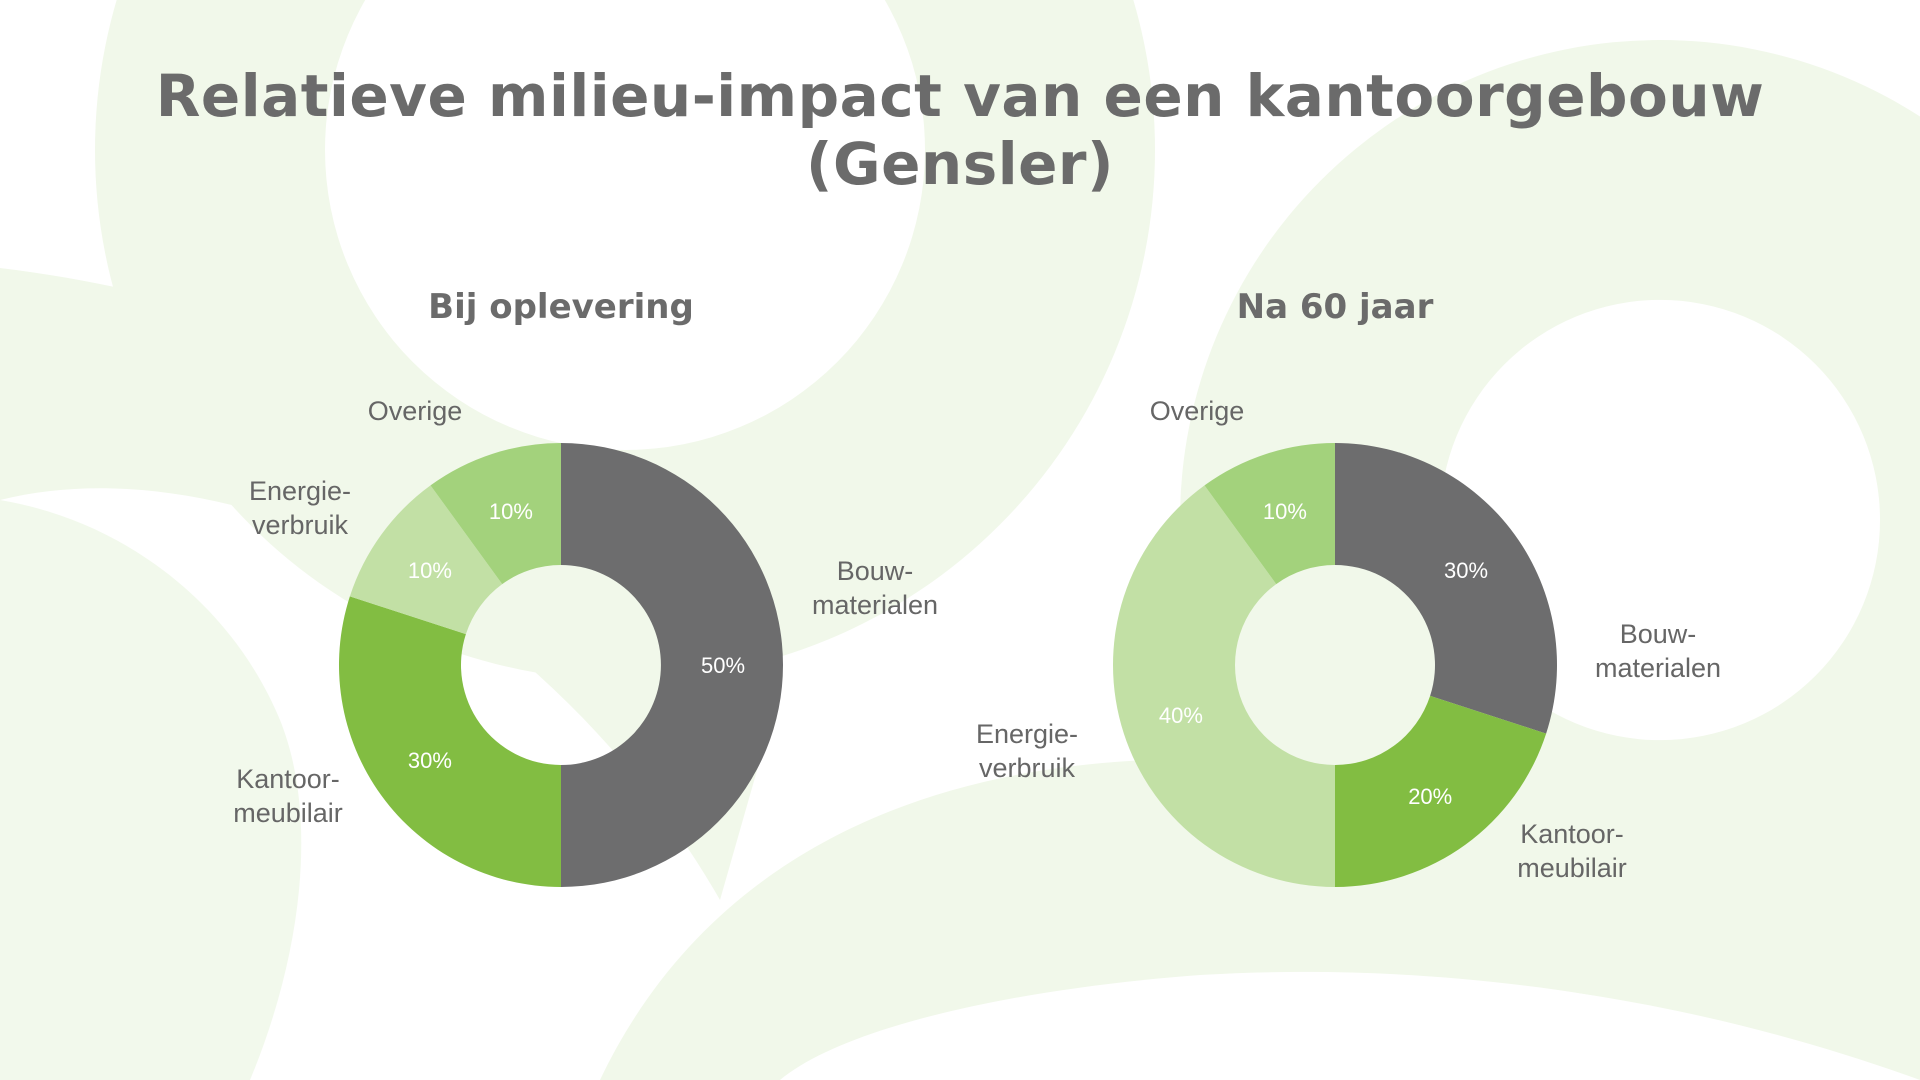 The image size is (1920, 1080). I want to click on slice-value-label: 50%, so click(723, 665).